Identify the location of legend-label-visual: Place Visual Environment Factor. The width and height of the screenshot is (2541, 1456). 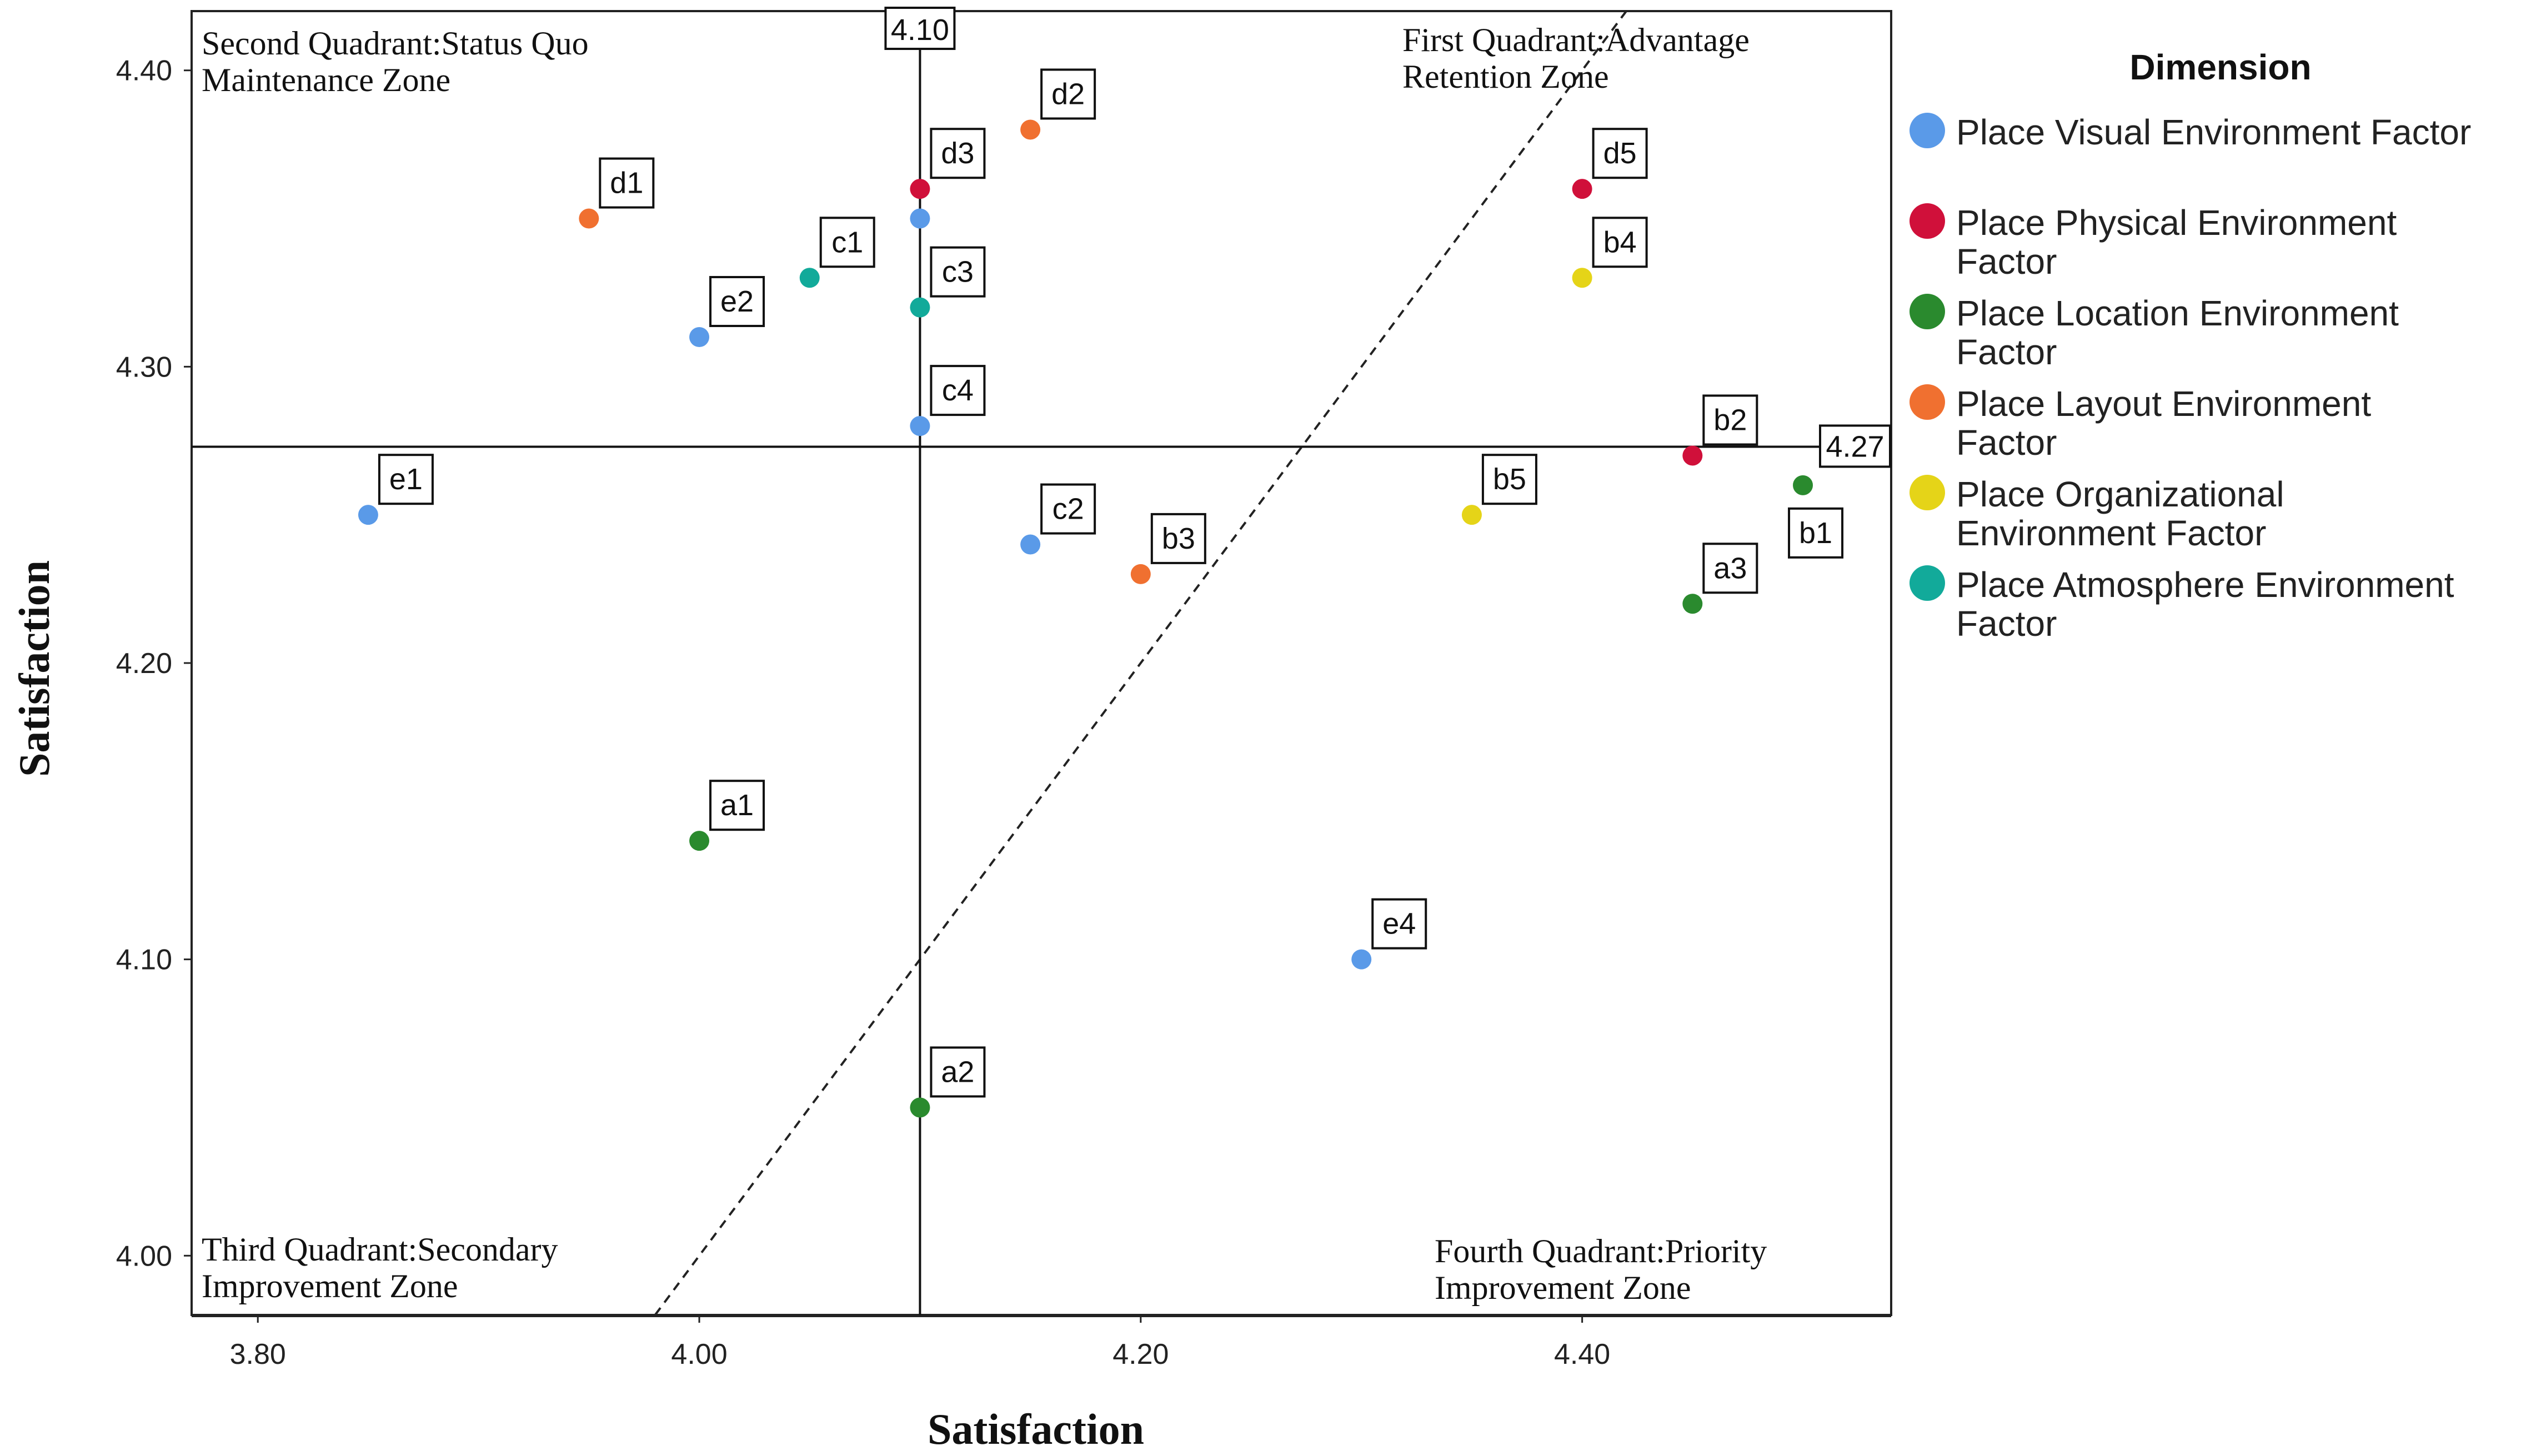
(2213, 132).